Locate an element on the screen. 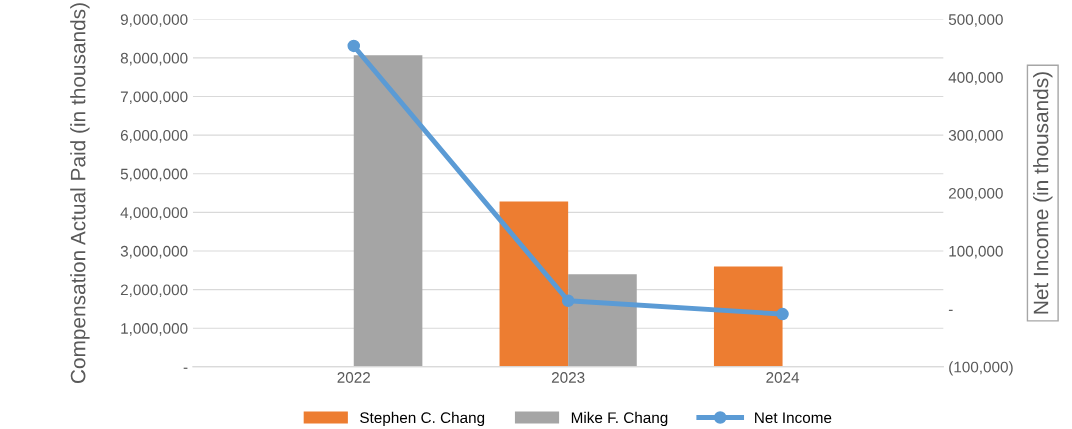  y2-tick-label: (100,000) is located at coordinates (981, 368).